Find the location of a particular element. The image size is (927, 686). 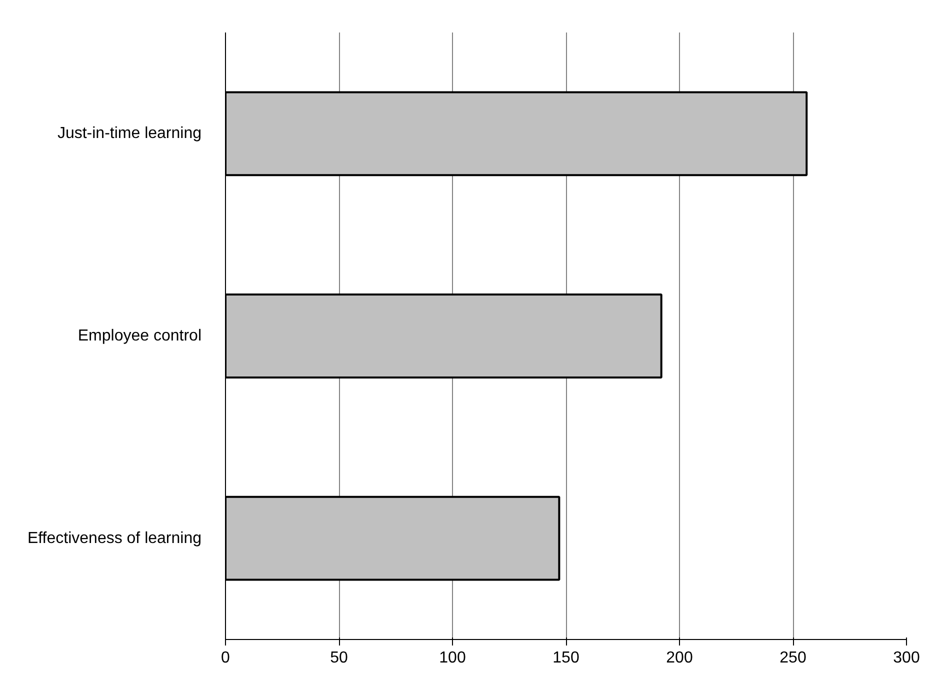

y-tick-label: Just-in-time learning is located at coordinates (129, 133).